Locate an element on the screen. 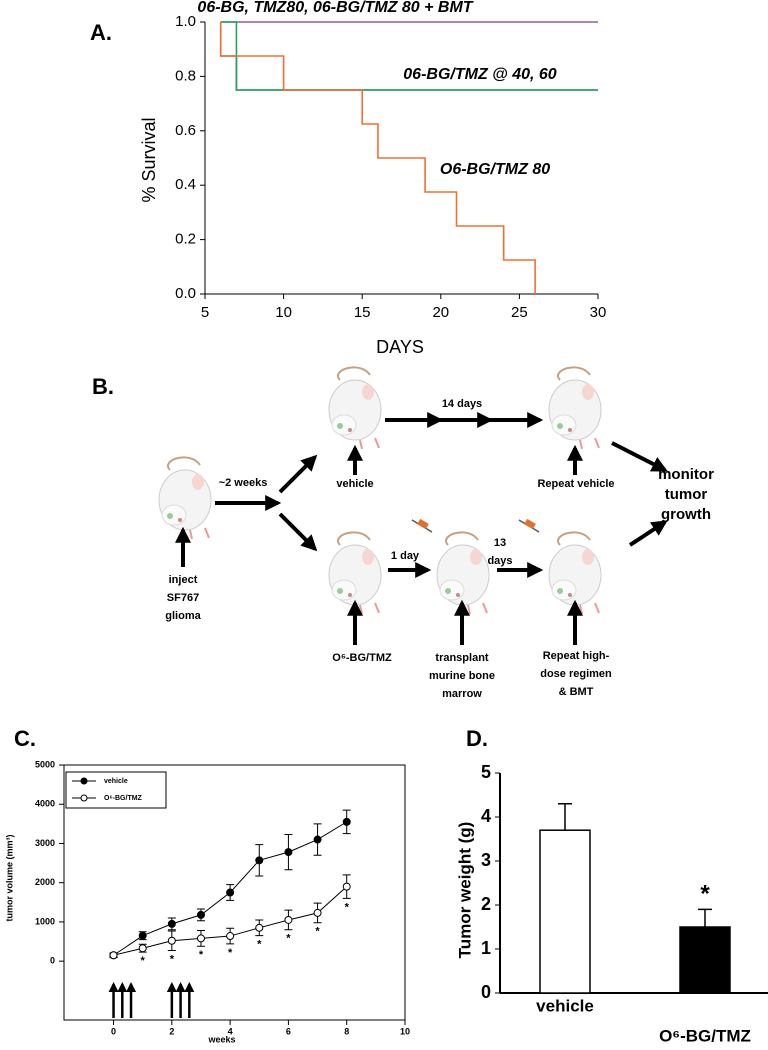 Image resolution: width=768 pixels, height=1050 pixels. y-tick-label: 0.2 is located at coordinates (185, 239).